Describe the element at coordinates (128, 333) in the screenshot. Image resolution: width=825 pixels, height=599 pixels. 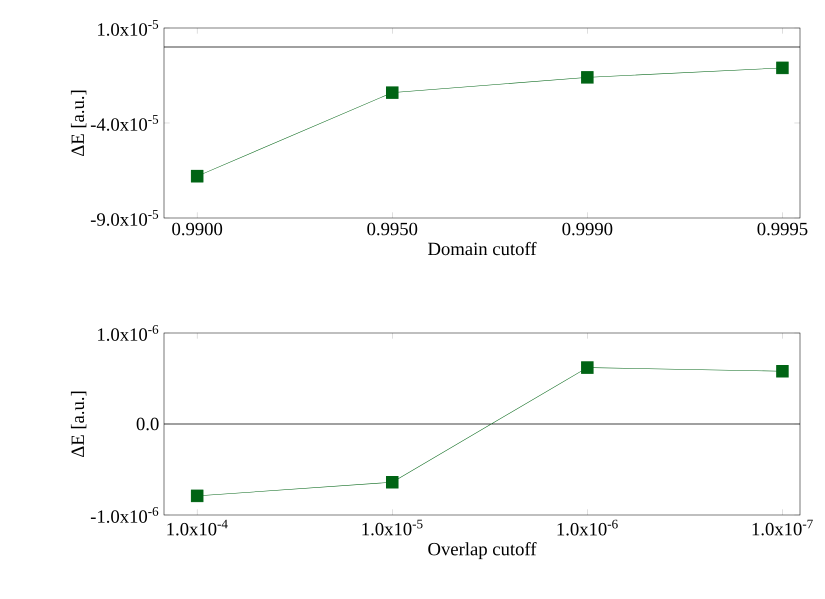
I see `y-tick-label: 1.0x10$^{-6}$` at that location.